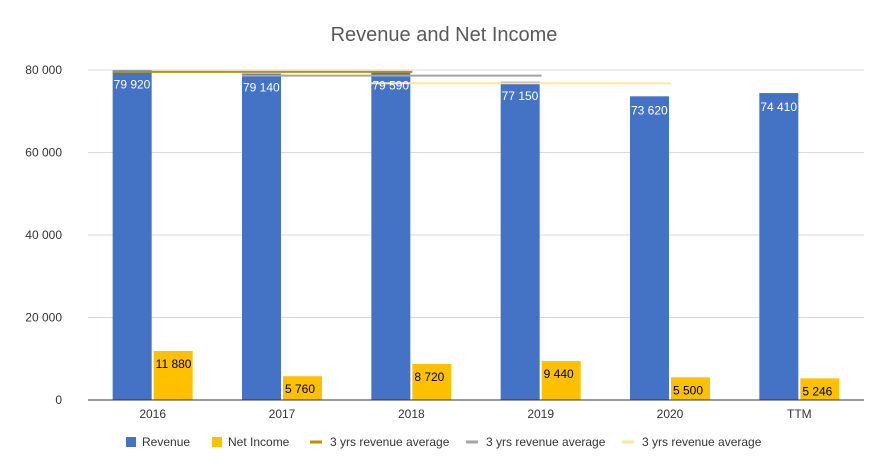 The height and width of the screenshot is (474, 888). I want to click on y-tick-label: 20 000, so click(43, 318).